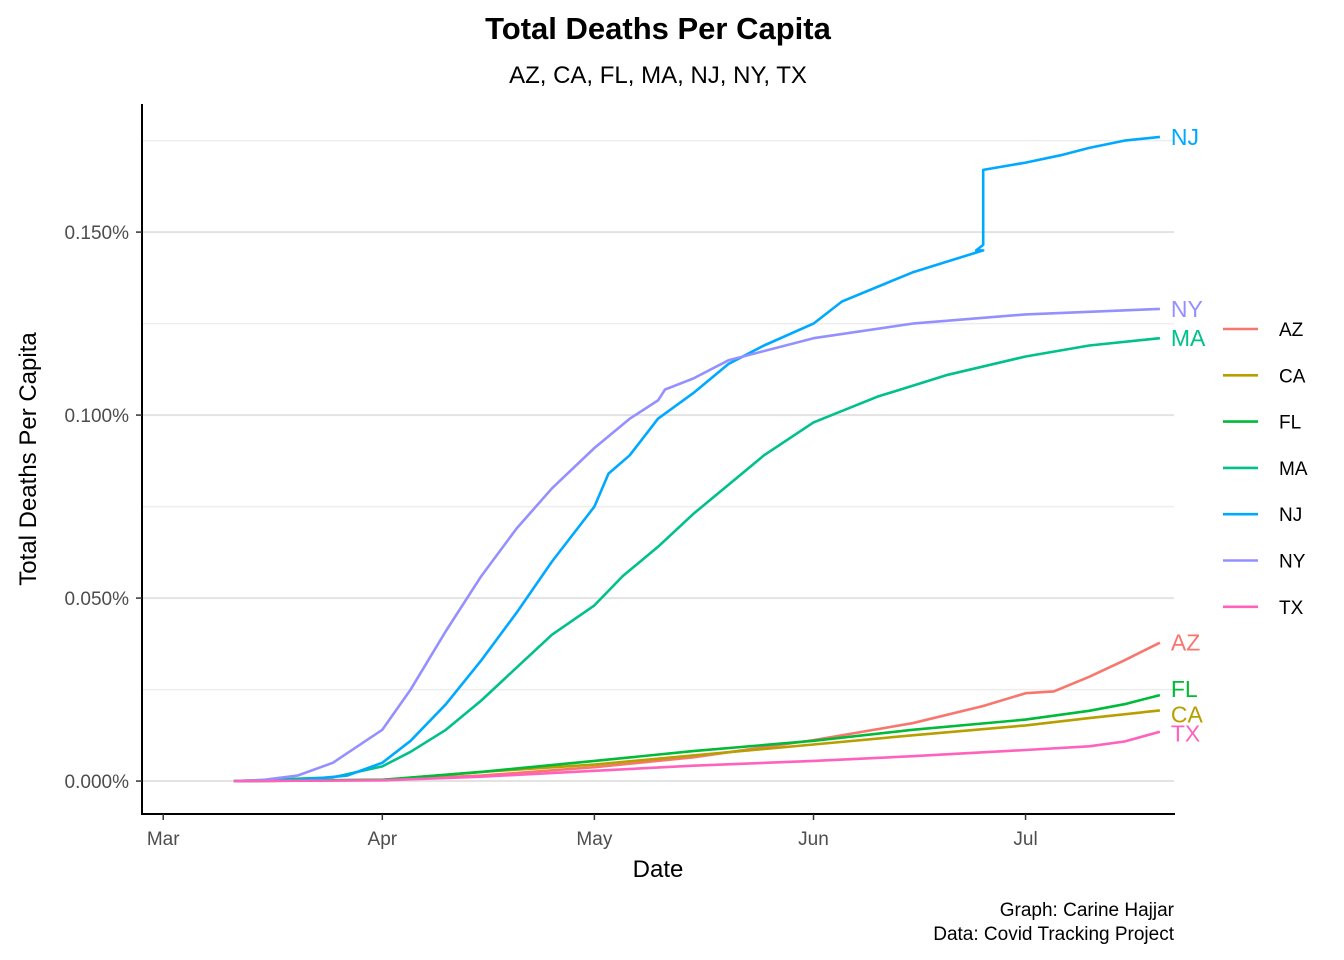  What do you see at coordinates (1087, 910) in the screenshot?
I see `caption-graph-credit: Graph: Carine Hajjar` at bounding box center [1087, 910].